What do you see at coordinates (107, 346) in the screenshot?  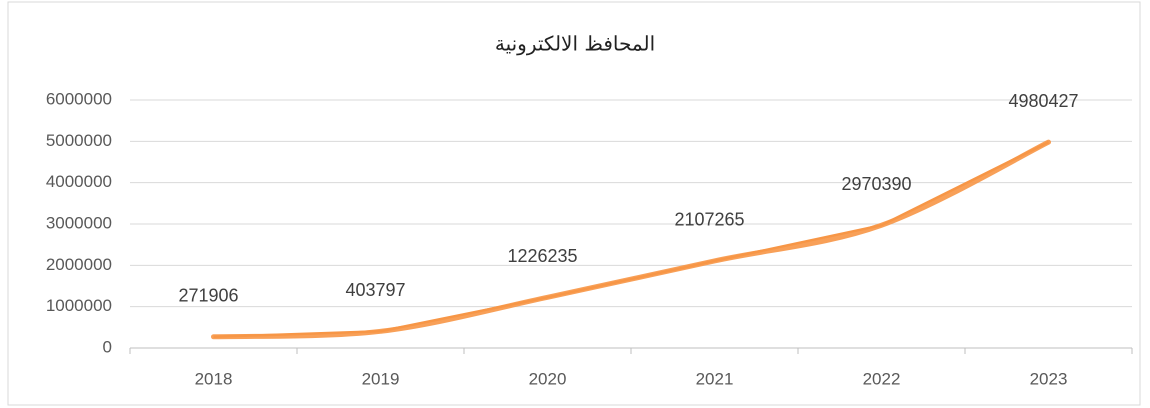 I see `y-tick-label: 0` at bounding box center [107, 346].